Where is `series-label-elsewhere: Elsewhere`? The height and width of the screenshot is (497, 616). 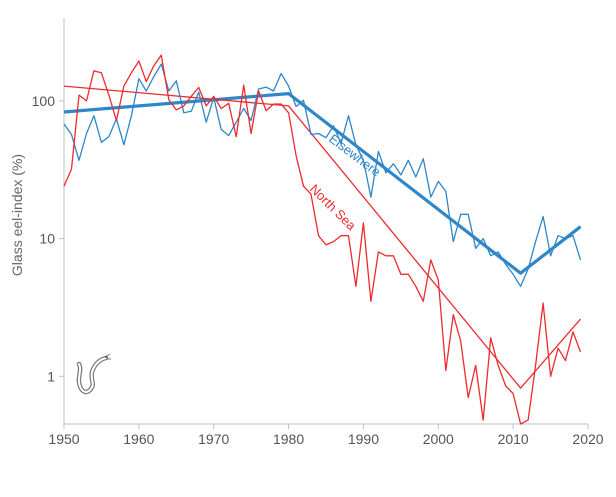 series-label-elsewhere: Elsewhere is located at coordinates (355, 155).